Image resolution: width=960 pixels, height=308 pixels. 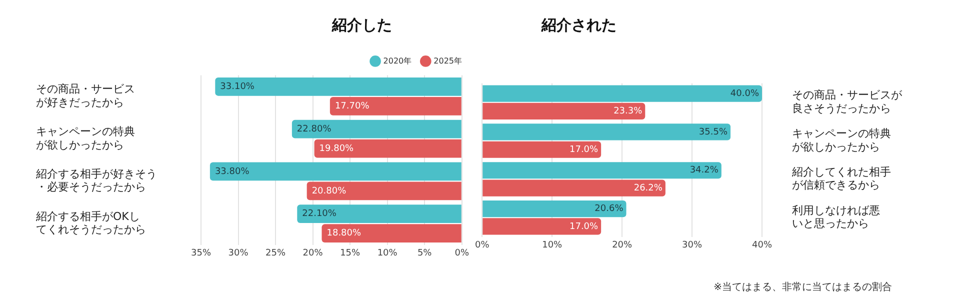 What do you see at coordinates (579, 25) in the screenshot?
I see `chart-title: 紹介された` at bounding box center [579, 25].